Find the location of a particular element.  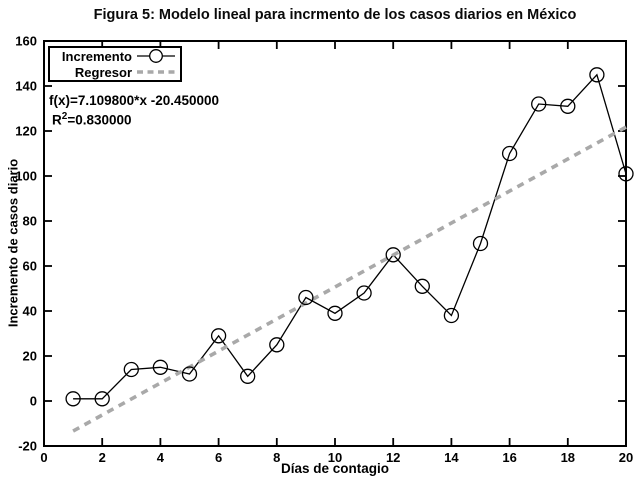

y-axis-label: Incremento de casos diario is located at coordinates (13, 243).